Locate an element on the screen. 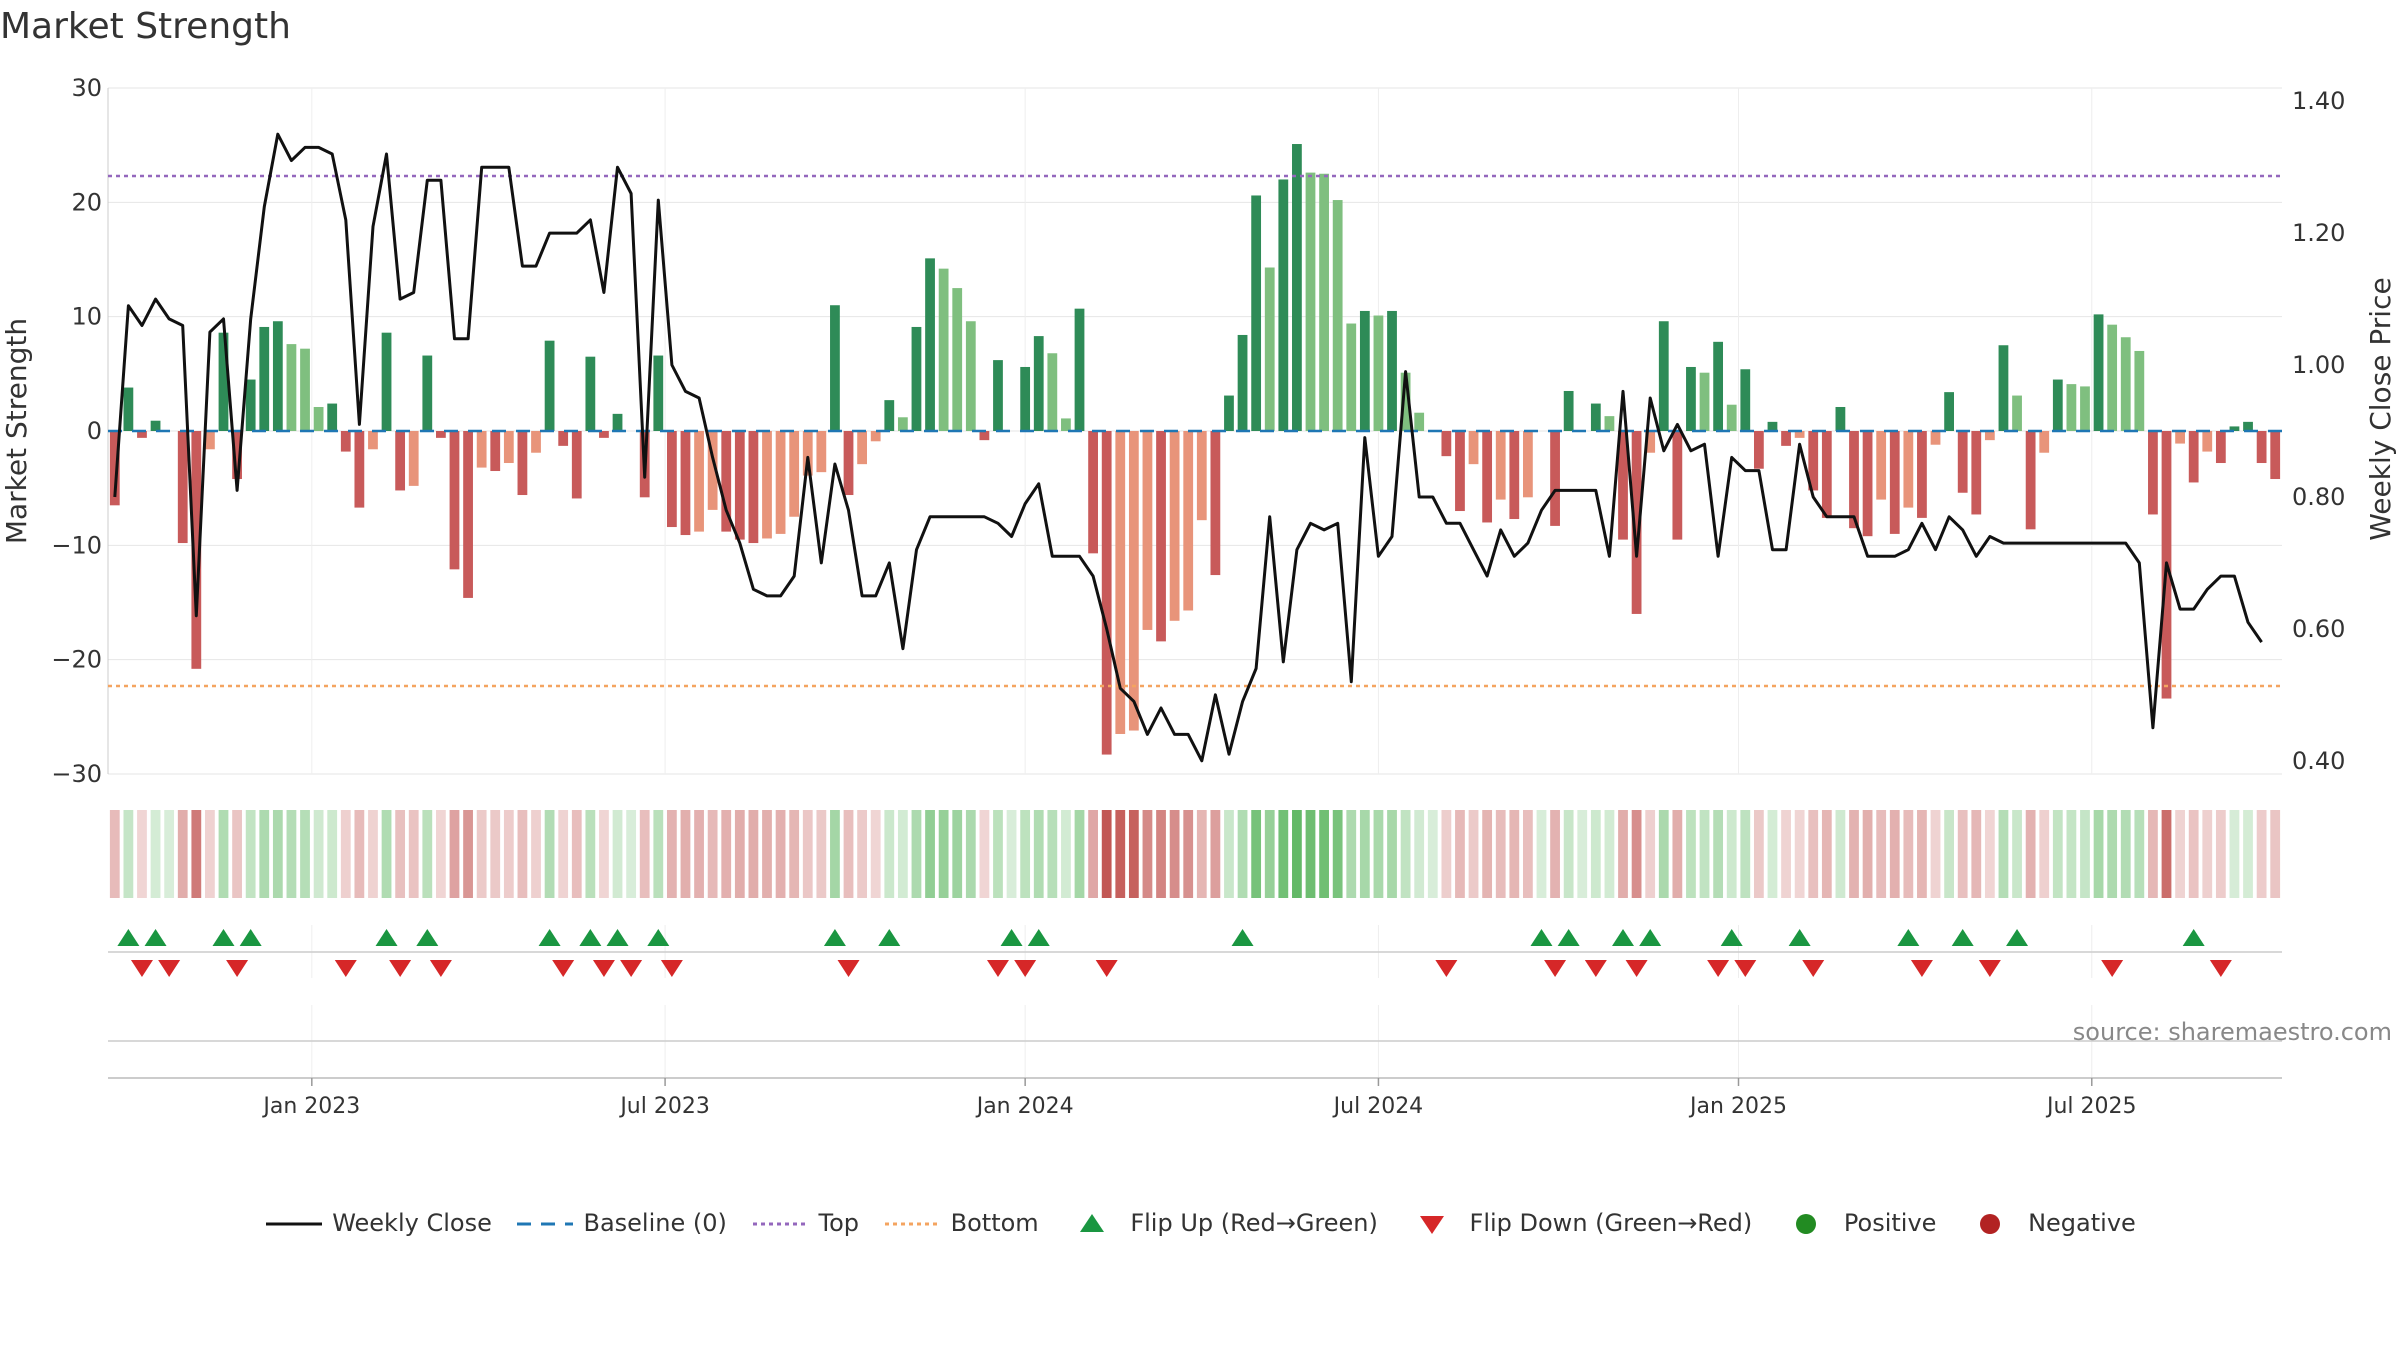 This screenshot has width=2400, height=1354. legend-line-top is located at coordinates (781, 1224).